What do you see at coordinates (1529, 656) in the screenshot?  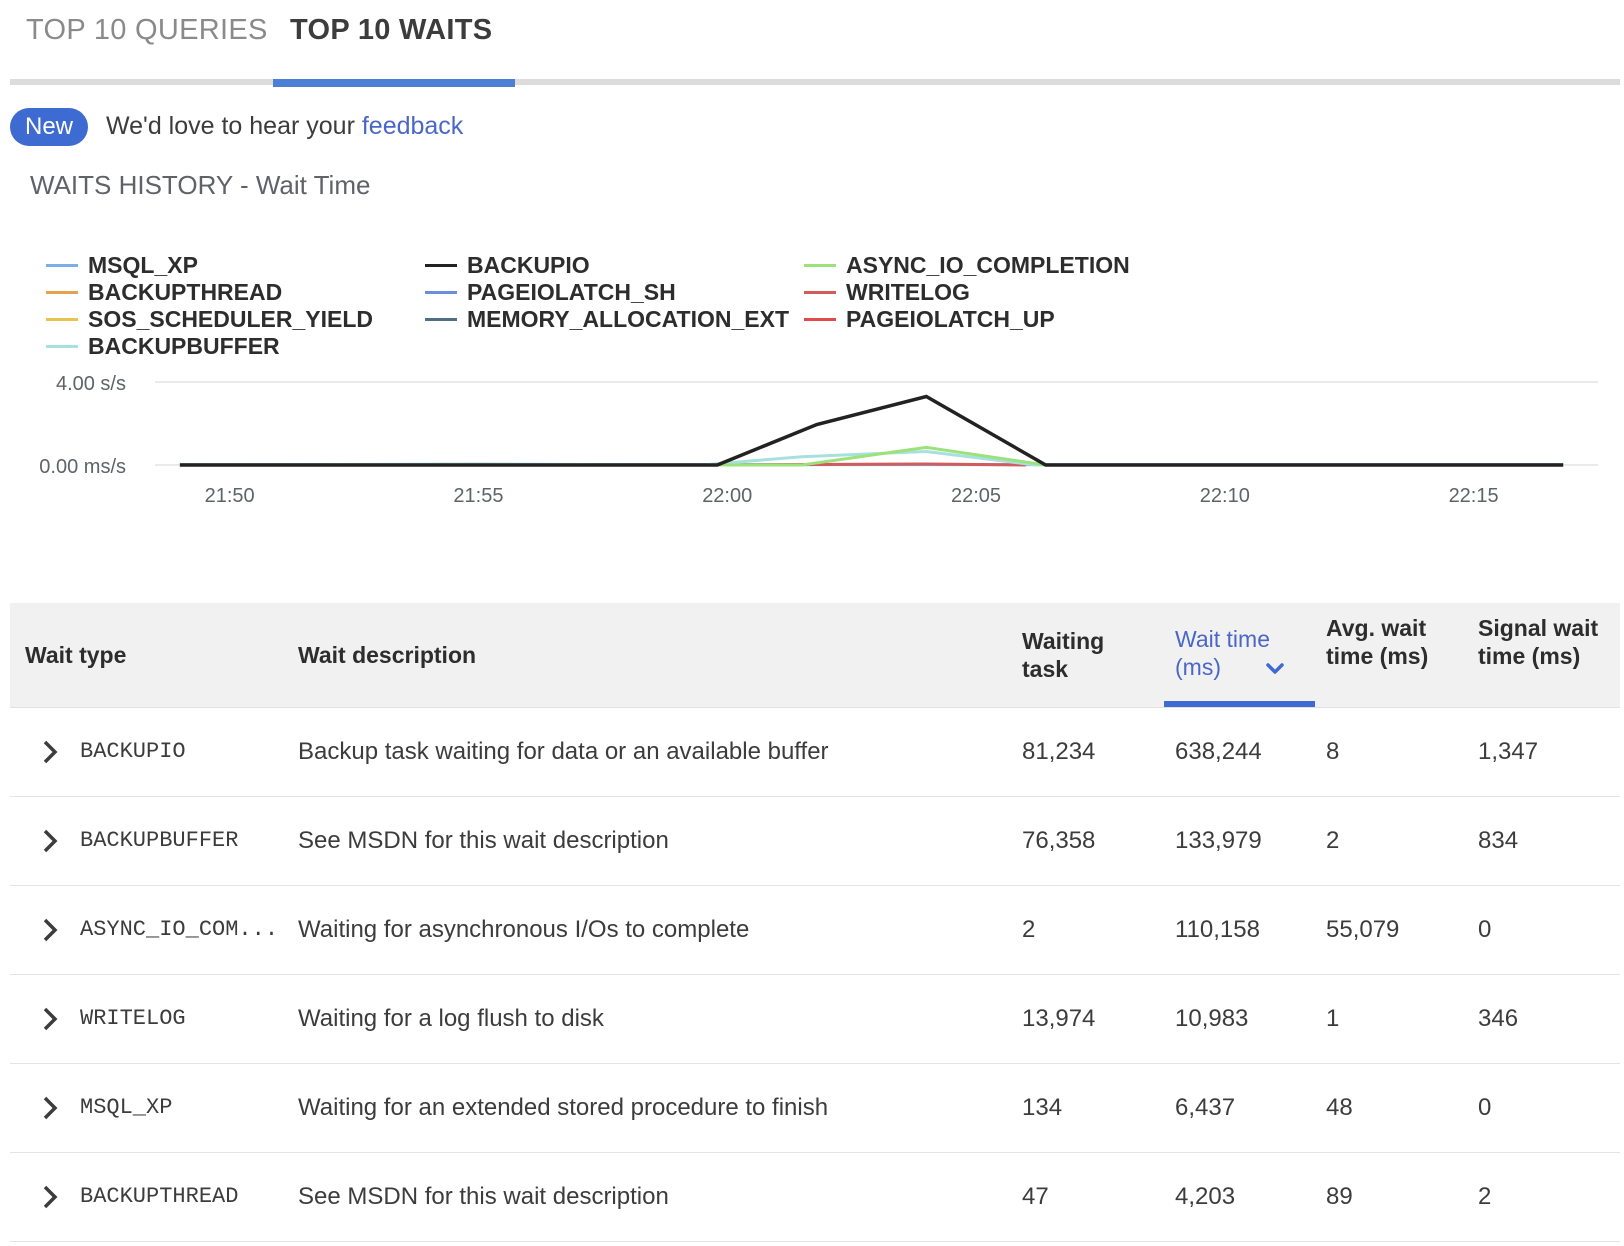 I see `col-signal-wait-line2: time (ms)` at bounding box center [1529, 656].